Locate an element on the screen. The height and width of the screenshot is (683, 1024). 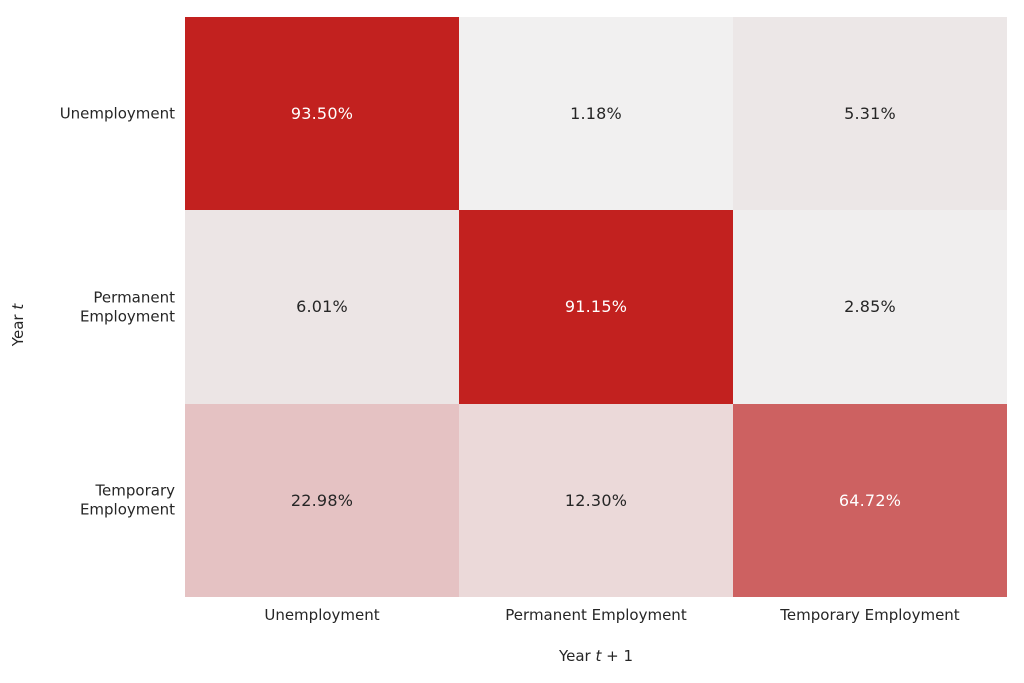
heatmap-cell-r1c1: 91.15% is located at coordinates (596, 307).